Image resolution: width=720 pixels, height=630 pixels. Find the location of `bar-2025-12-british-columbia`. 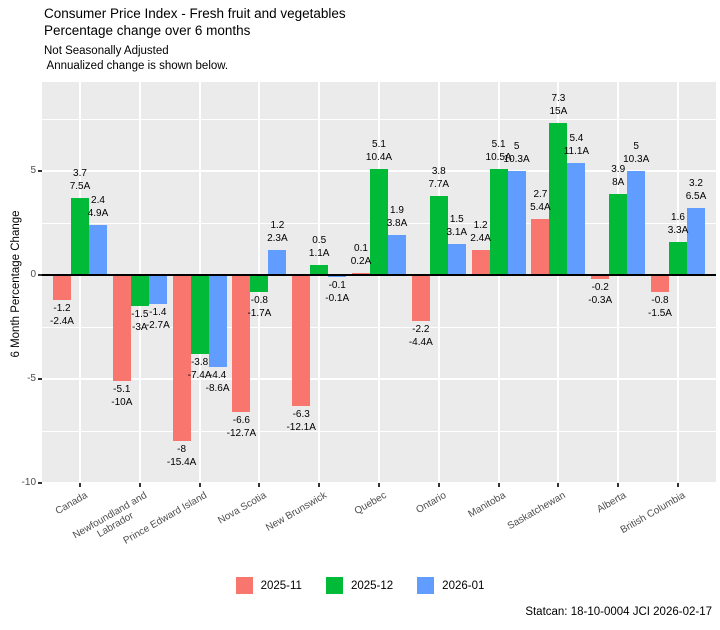

bar-2025-12-british-columbia is located at coordinates (678, 258).